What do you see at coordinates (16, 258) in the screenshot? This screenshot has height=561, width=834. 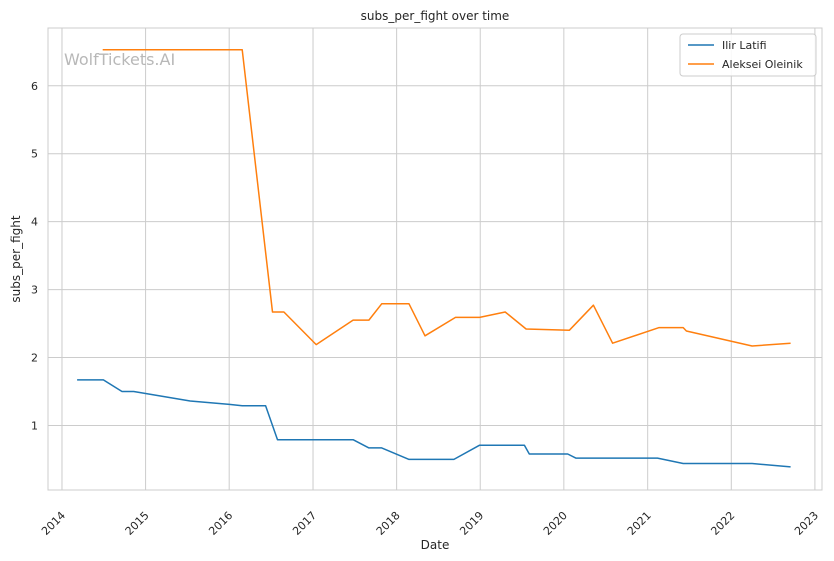 I see `y-axis-label: subs_per_fight` at bounding box center [16, 258].